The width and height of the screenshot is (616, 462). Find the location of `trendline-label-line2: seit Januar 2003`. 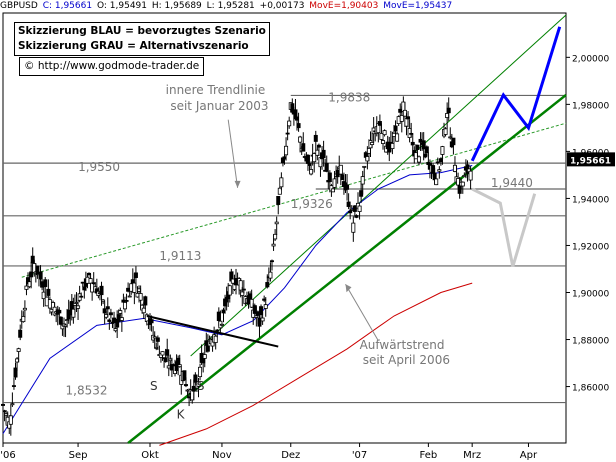

trendline-label-line2: seit Januar 2003 is located at coordinates (219, 106).